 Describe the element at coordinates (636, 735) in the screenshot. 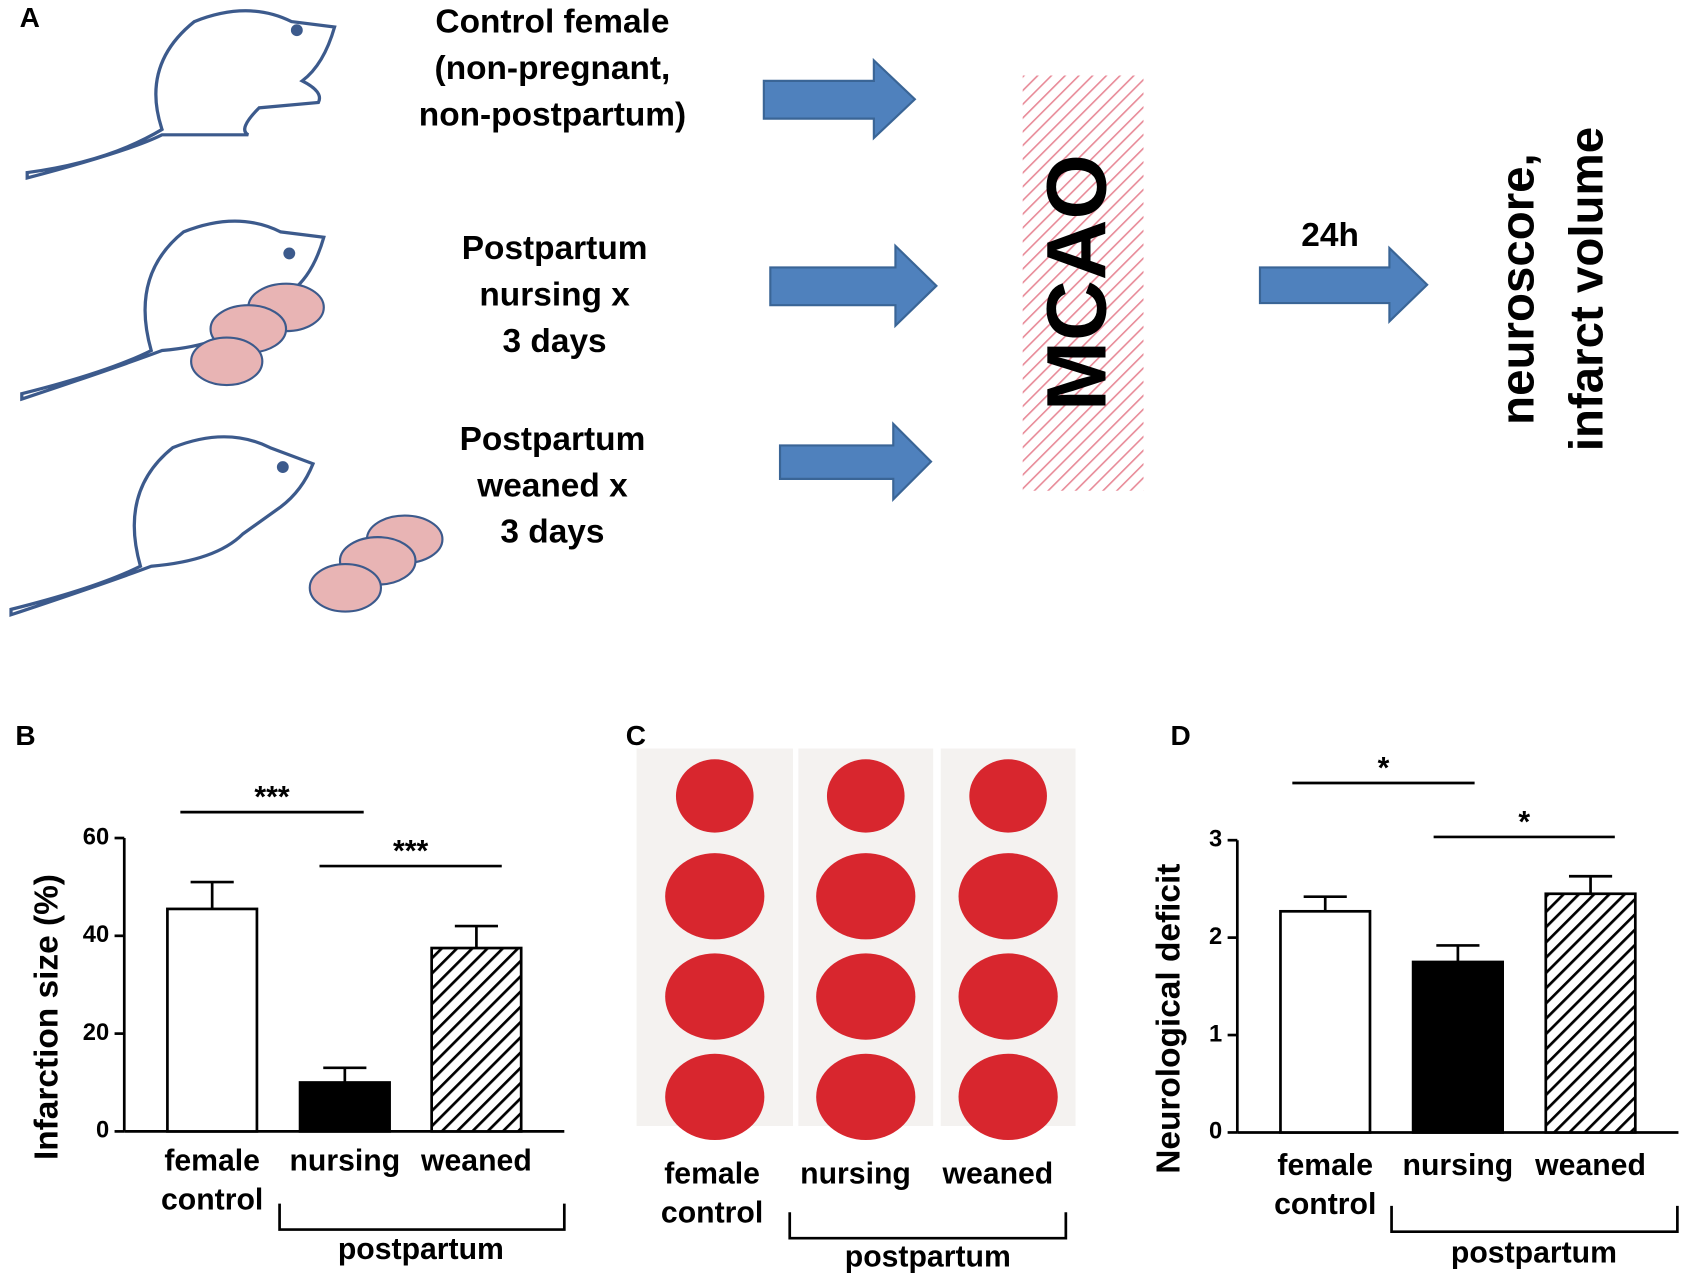

I see `panel-label: C` at that location.